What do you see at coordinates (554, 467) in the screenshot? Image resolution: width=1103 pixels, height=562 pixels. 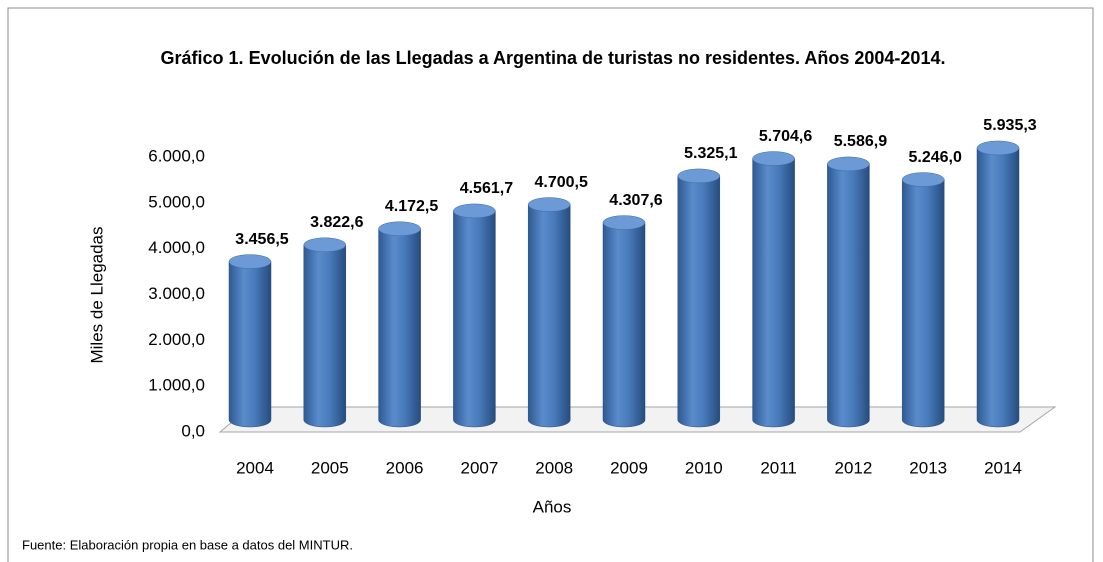 I see `x-tick-label: 2008` at bounding box center [554, 467].